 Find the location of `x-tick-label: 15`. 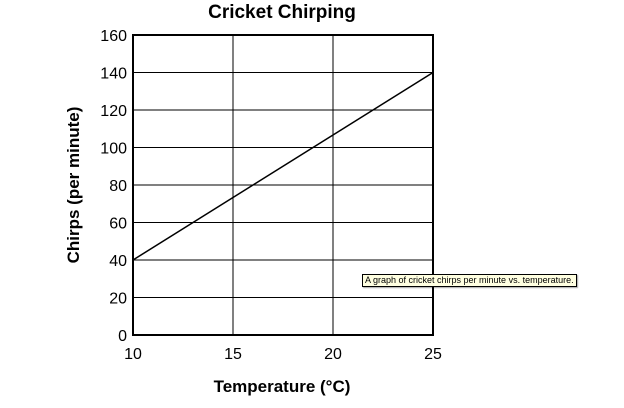

x-tick-label: 15 is located at coordinates (233, 354).